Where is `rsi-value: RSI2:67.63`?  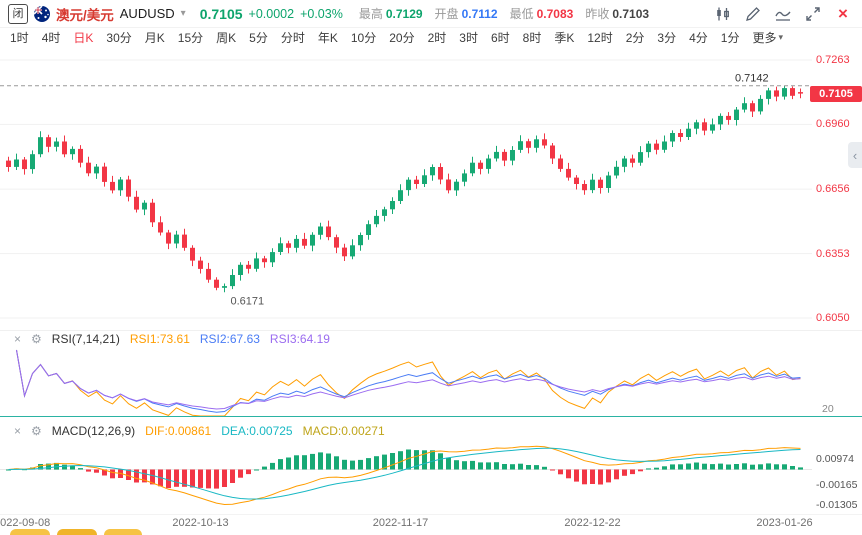
rsi-value: RSI2:67.63 is located at coordinates (229, 339).